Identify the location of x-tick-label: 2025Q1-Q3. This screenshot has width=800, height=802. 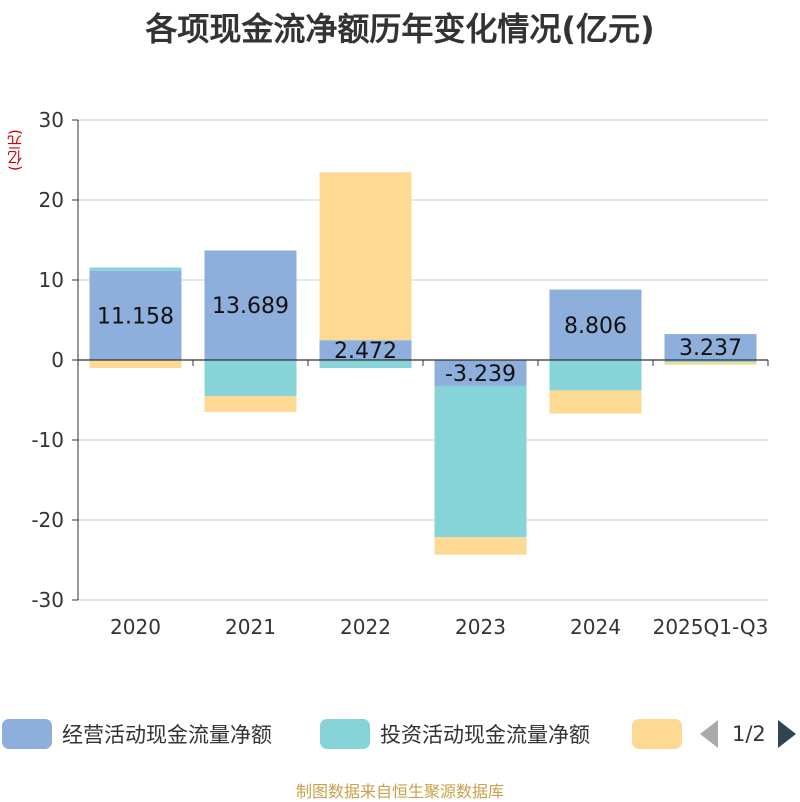
(711, 627).